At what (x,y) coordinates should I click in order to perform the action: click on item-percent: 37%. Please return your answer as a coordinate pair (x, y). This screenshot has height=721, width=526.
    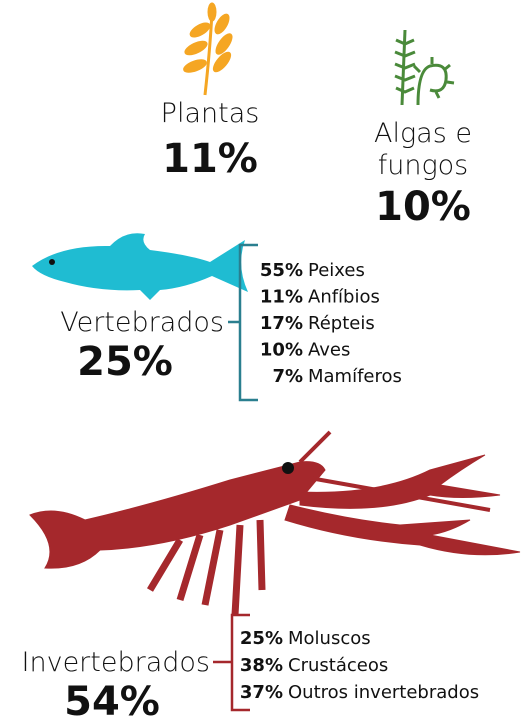
    Looking at the image, I should click on (261, 692).